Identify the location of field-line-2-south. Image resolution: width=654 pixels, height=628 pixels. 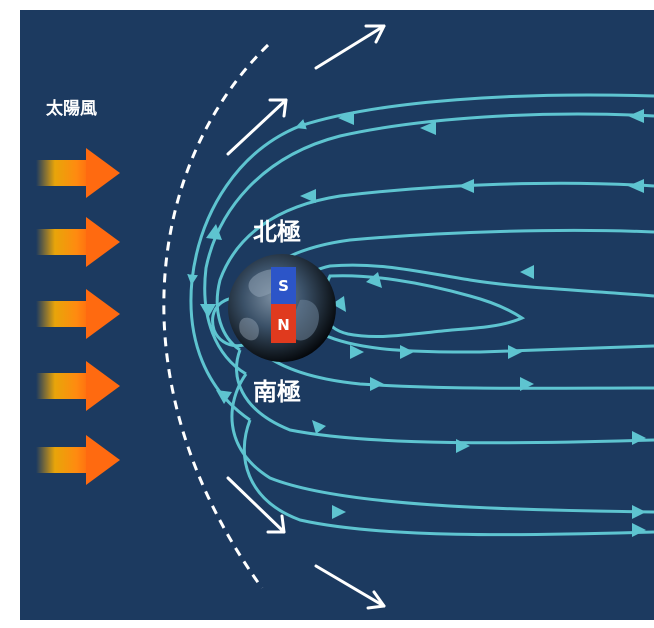
(442, 443).